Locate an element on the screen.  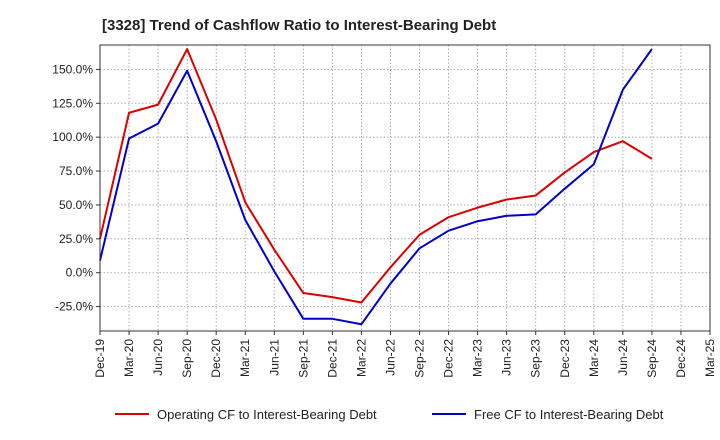
x-tick-label: Dec-22 is located at coordinates (449, 358).